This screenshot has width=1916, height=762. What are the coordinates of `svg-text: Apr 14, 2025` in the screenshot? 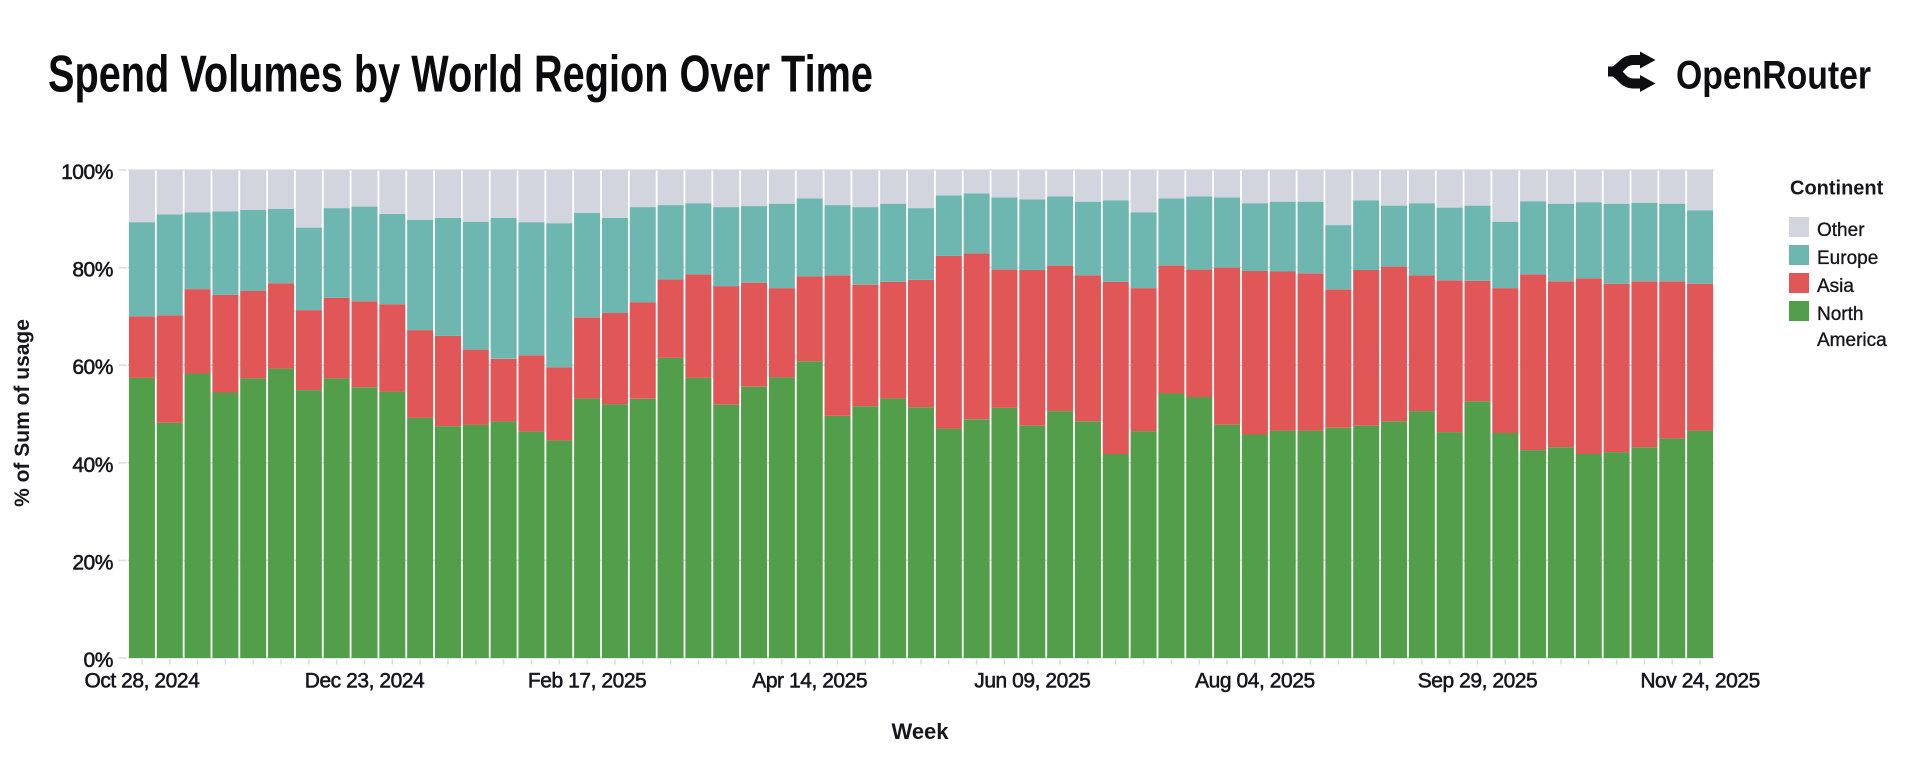 It's located at (809, 681).